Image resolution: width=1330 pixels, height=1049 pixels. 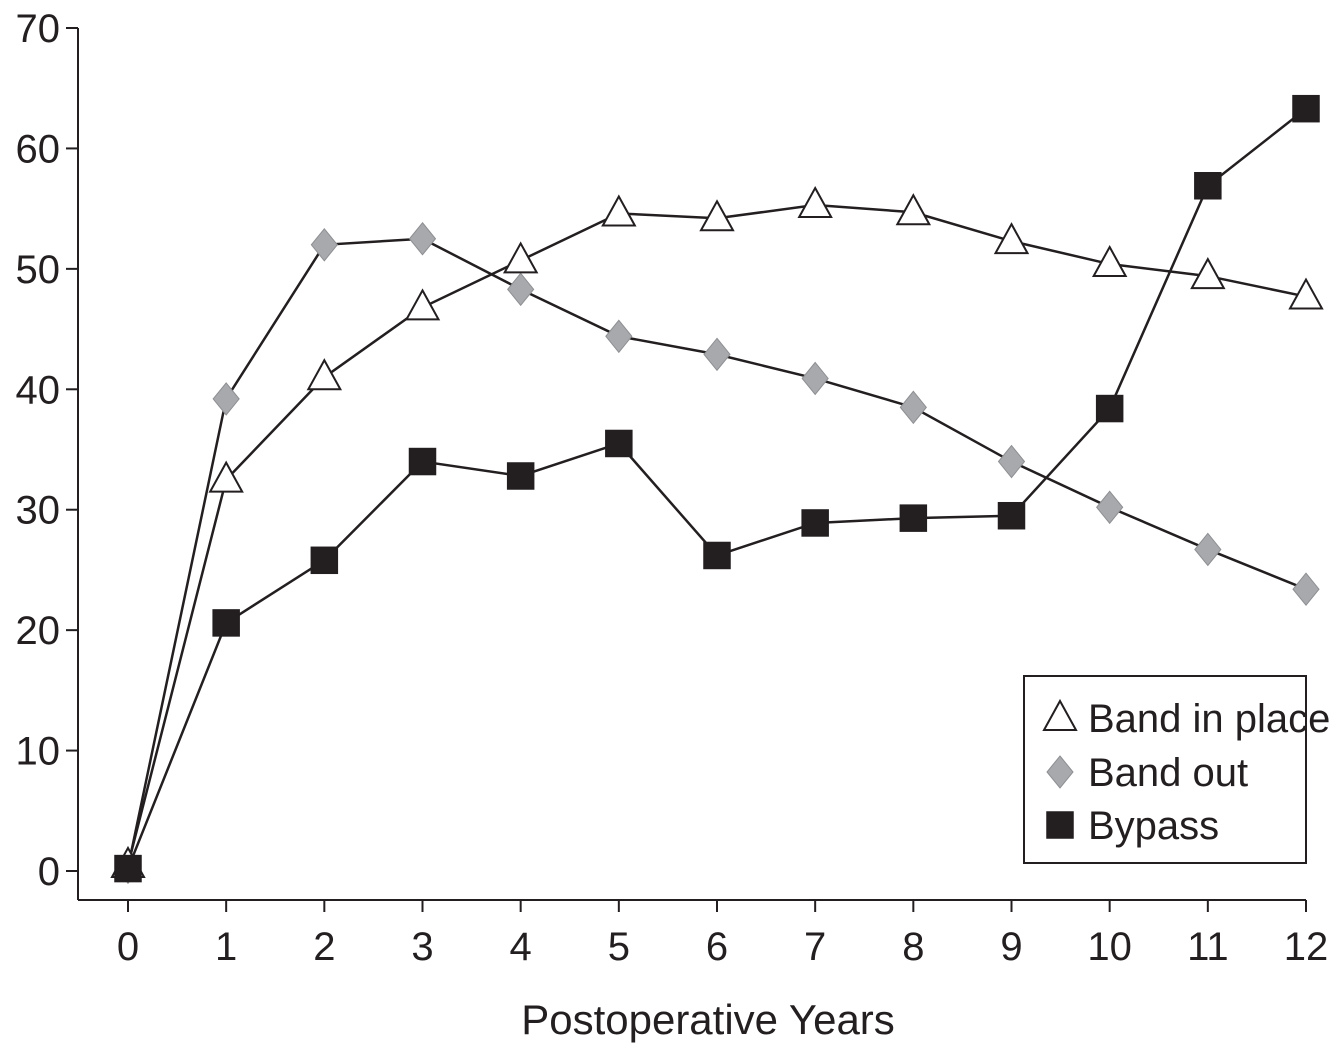 I want to click on legend: Band in place Band out Bypass, so click(x=1176, y=769).